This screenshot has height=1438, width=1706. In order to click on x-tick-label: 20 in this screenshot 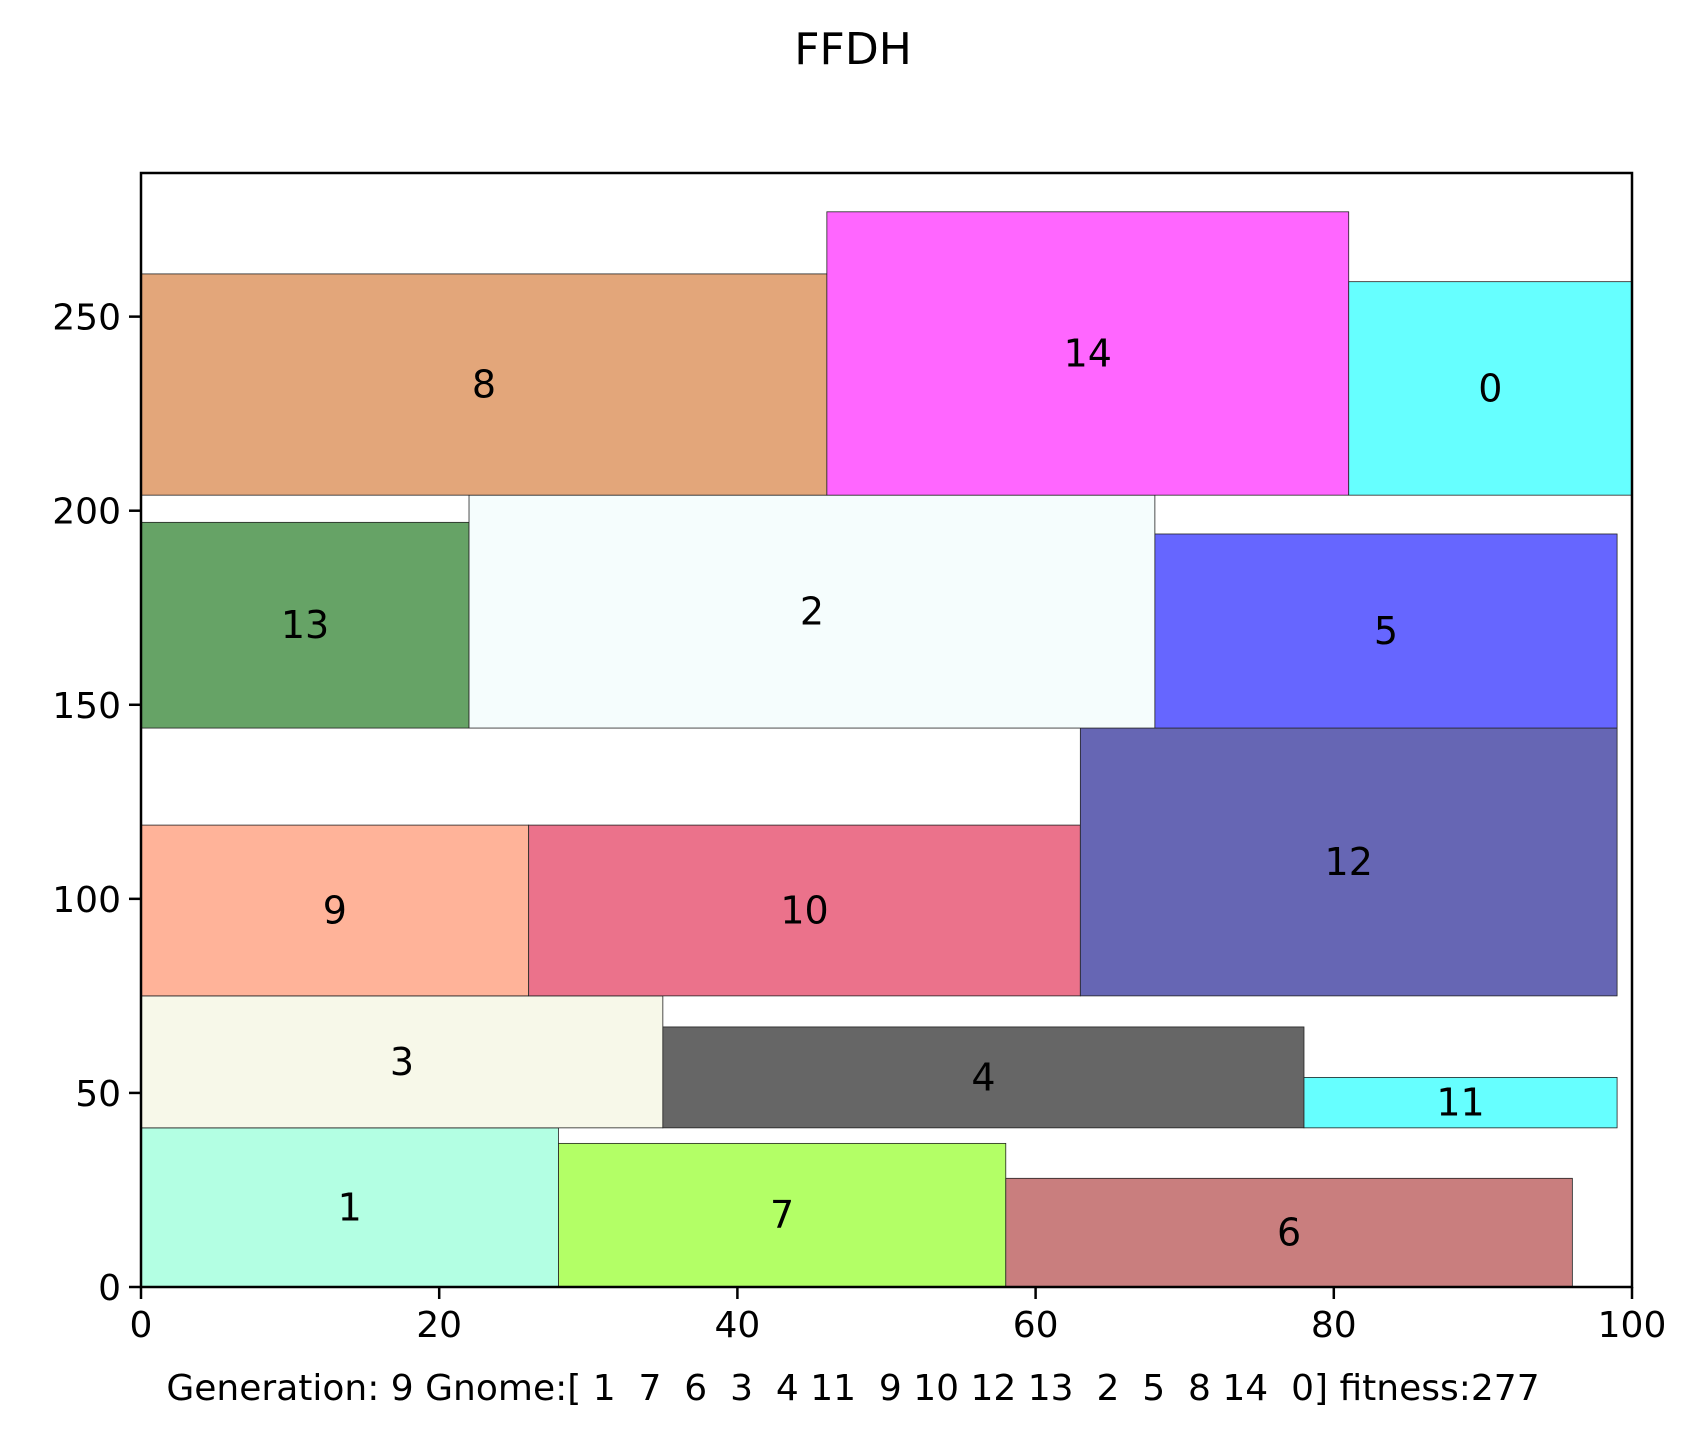, I will do `click(439, 1325)`.